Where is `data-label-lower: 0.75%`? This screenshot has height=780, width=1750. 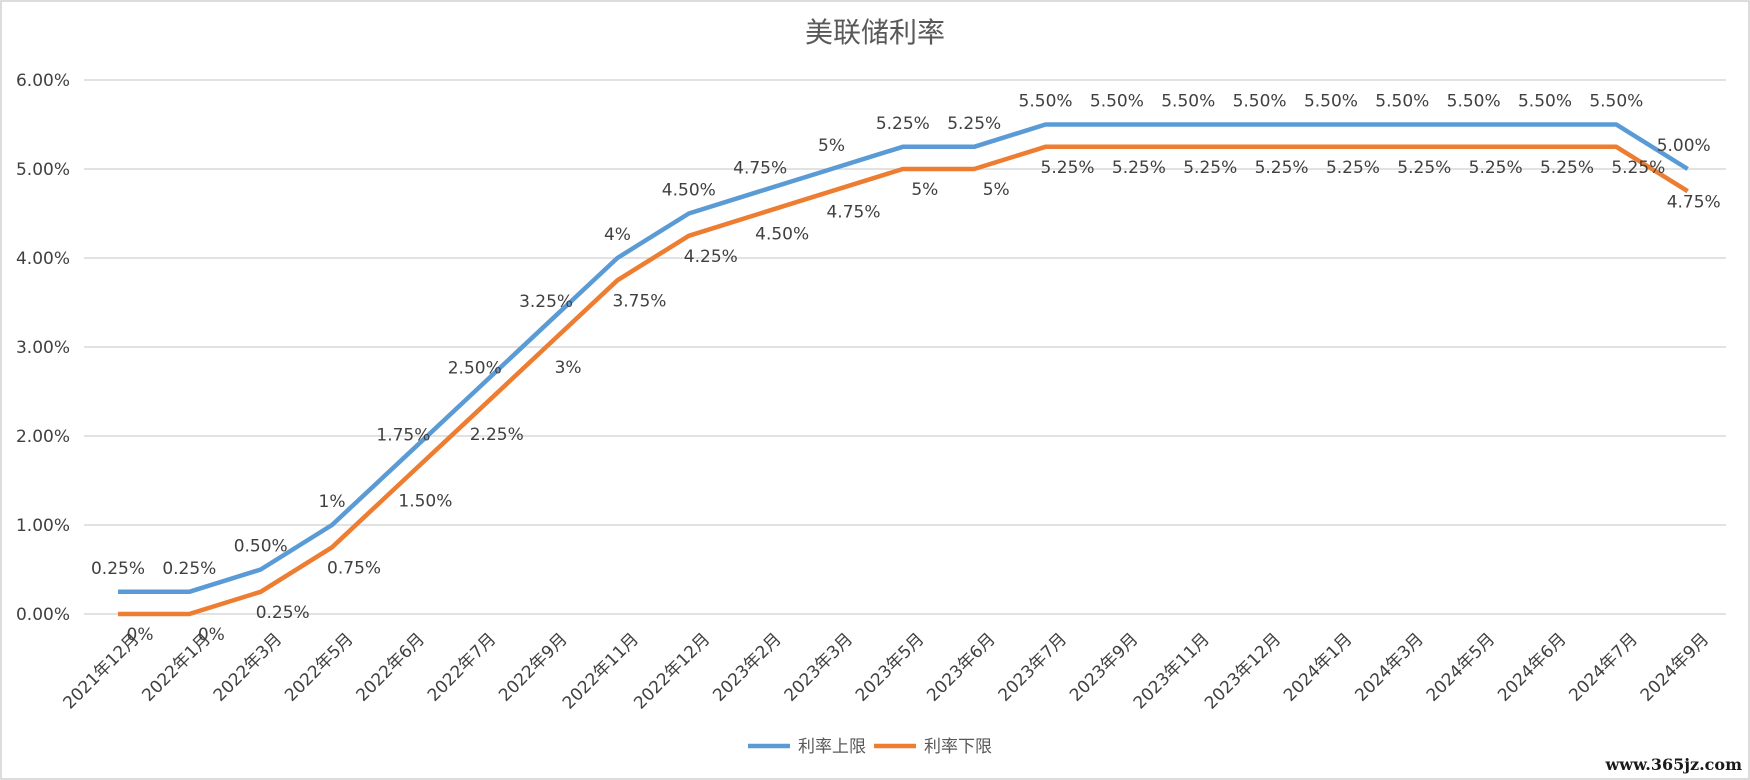 data-label-lower: 0.75% is located at coordinates (354, 568).